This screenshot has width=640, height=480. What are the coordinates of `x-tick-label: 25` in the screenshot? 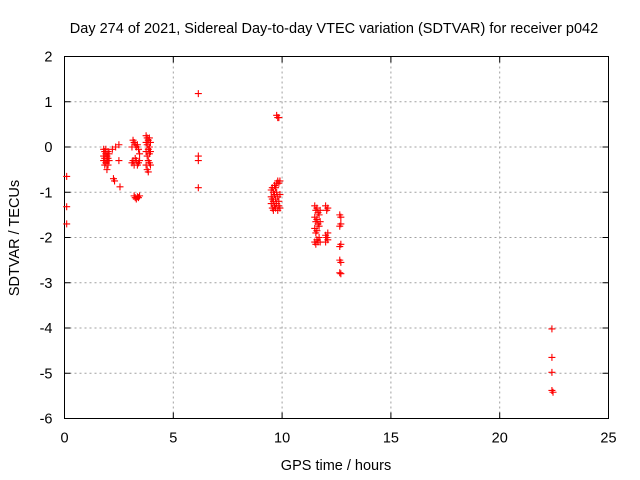 It's located at (608, 439).